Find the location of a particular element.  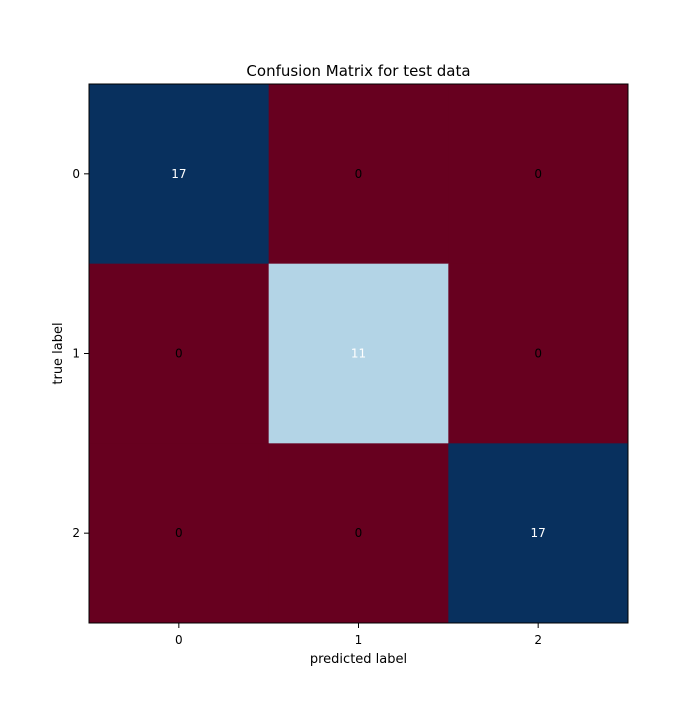

y-axis-ticks: 0 1 2 is located at coordinates (80, 353).